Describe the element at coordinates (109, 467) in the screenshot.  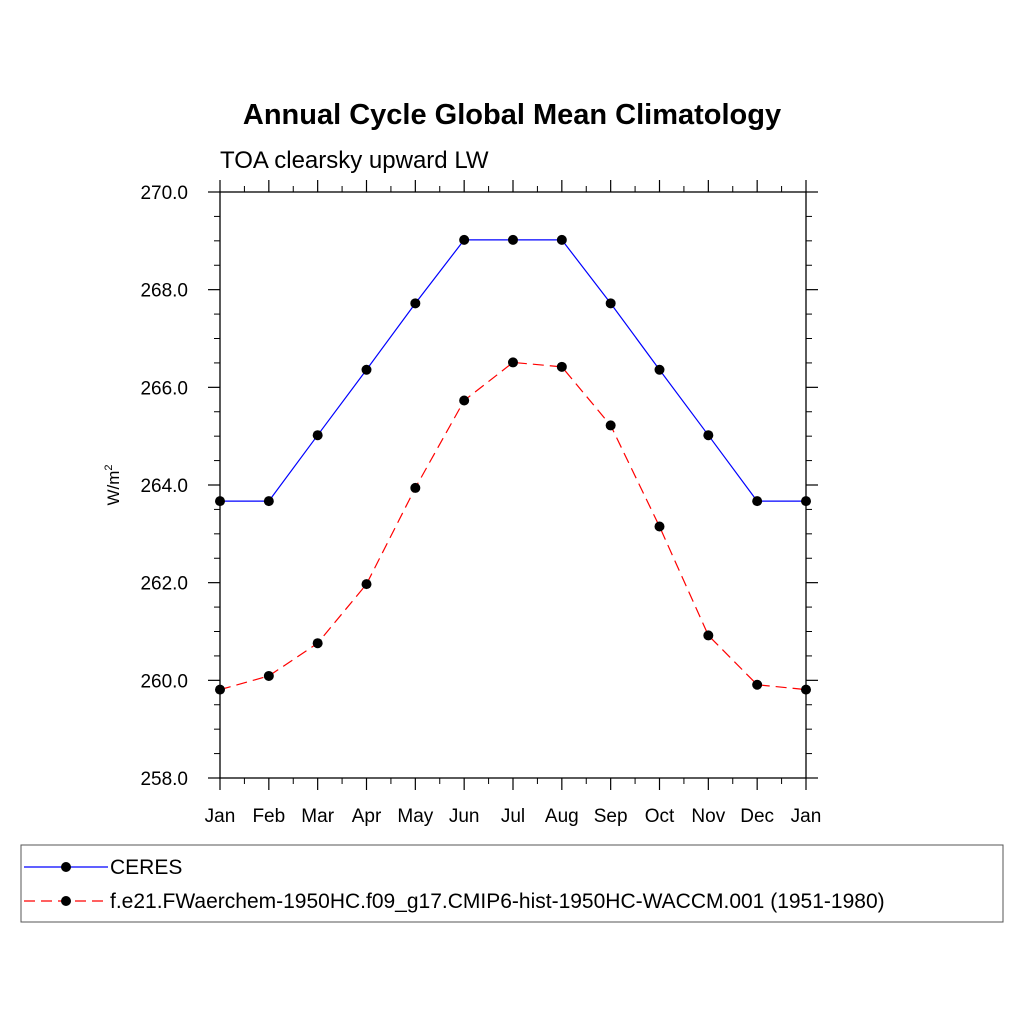
I see `y-axis-label-superscript: 2` at that location.